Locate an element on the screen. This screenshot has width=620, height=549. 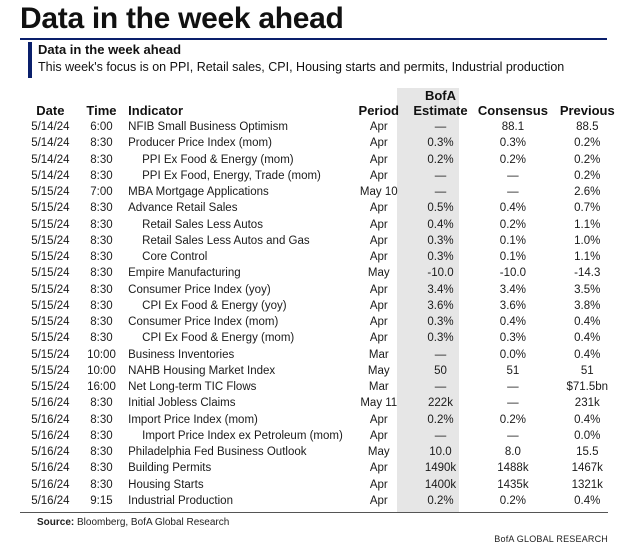
time-cell: 10:00 is located at coordinates (101, 370).